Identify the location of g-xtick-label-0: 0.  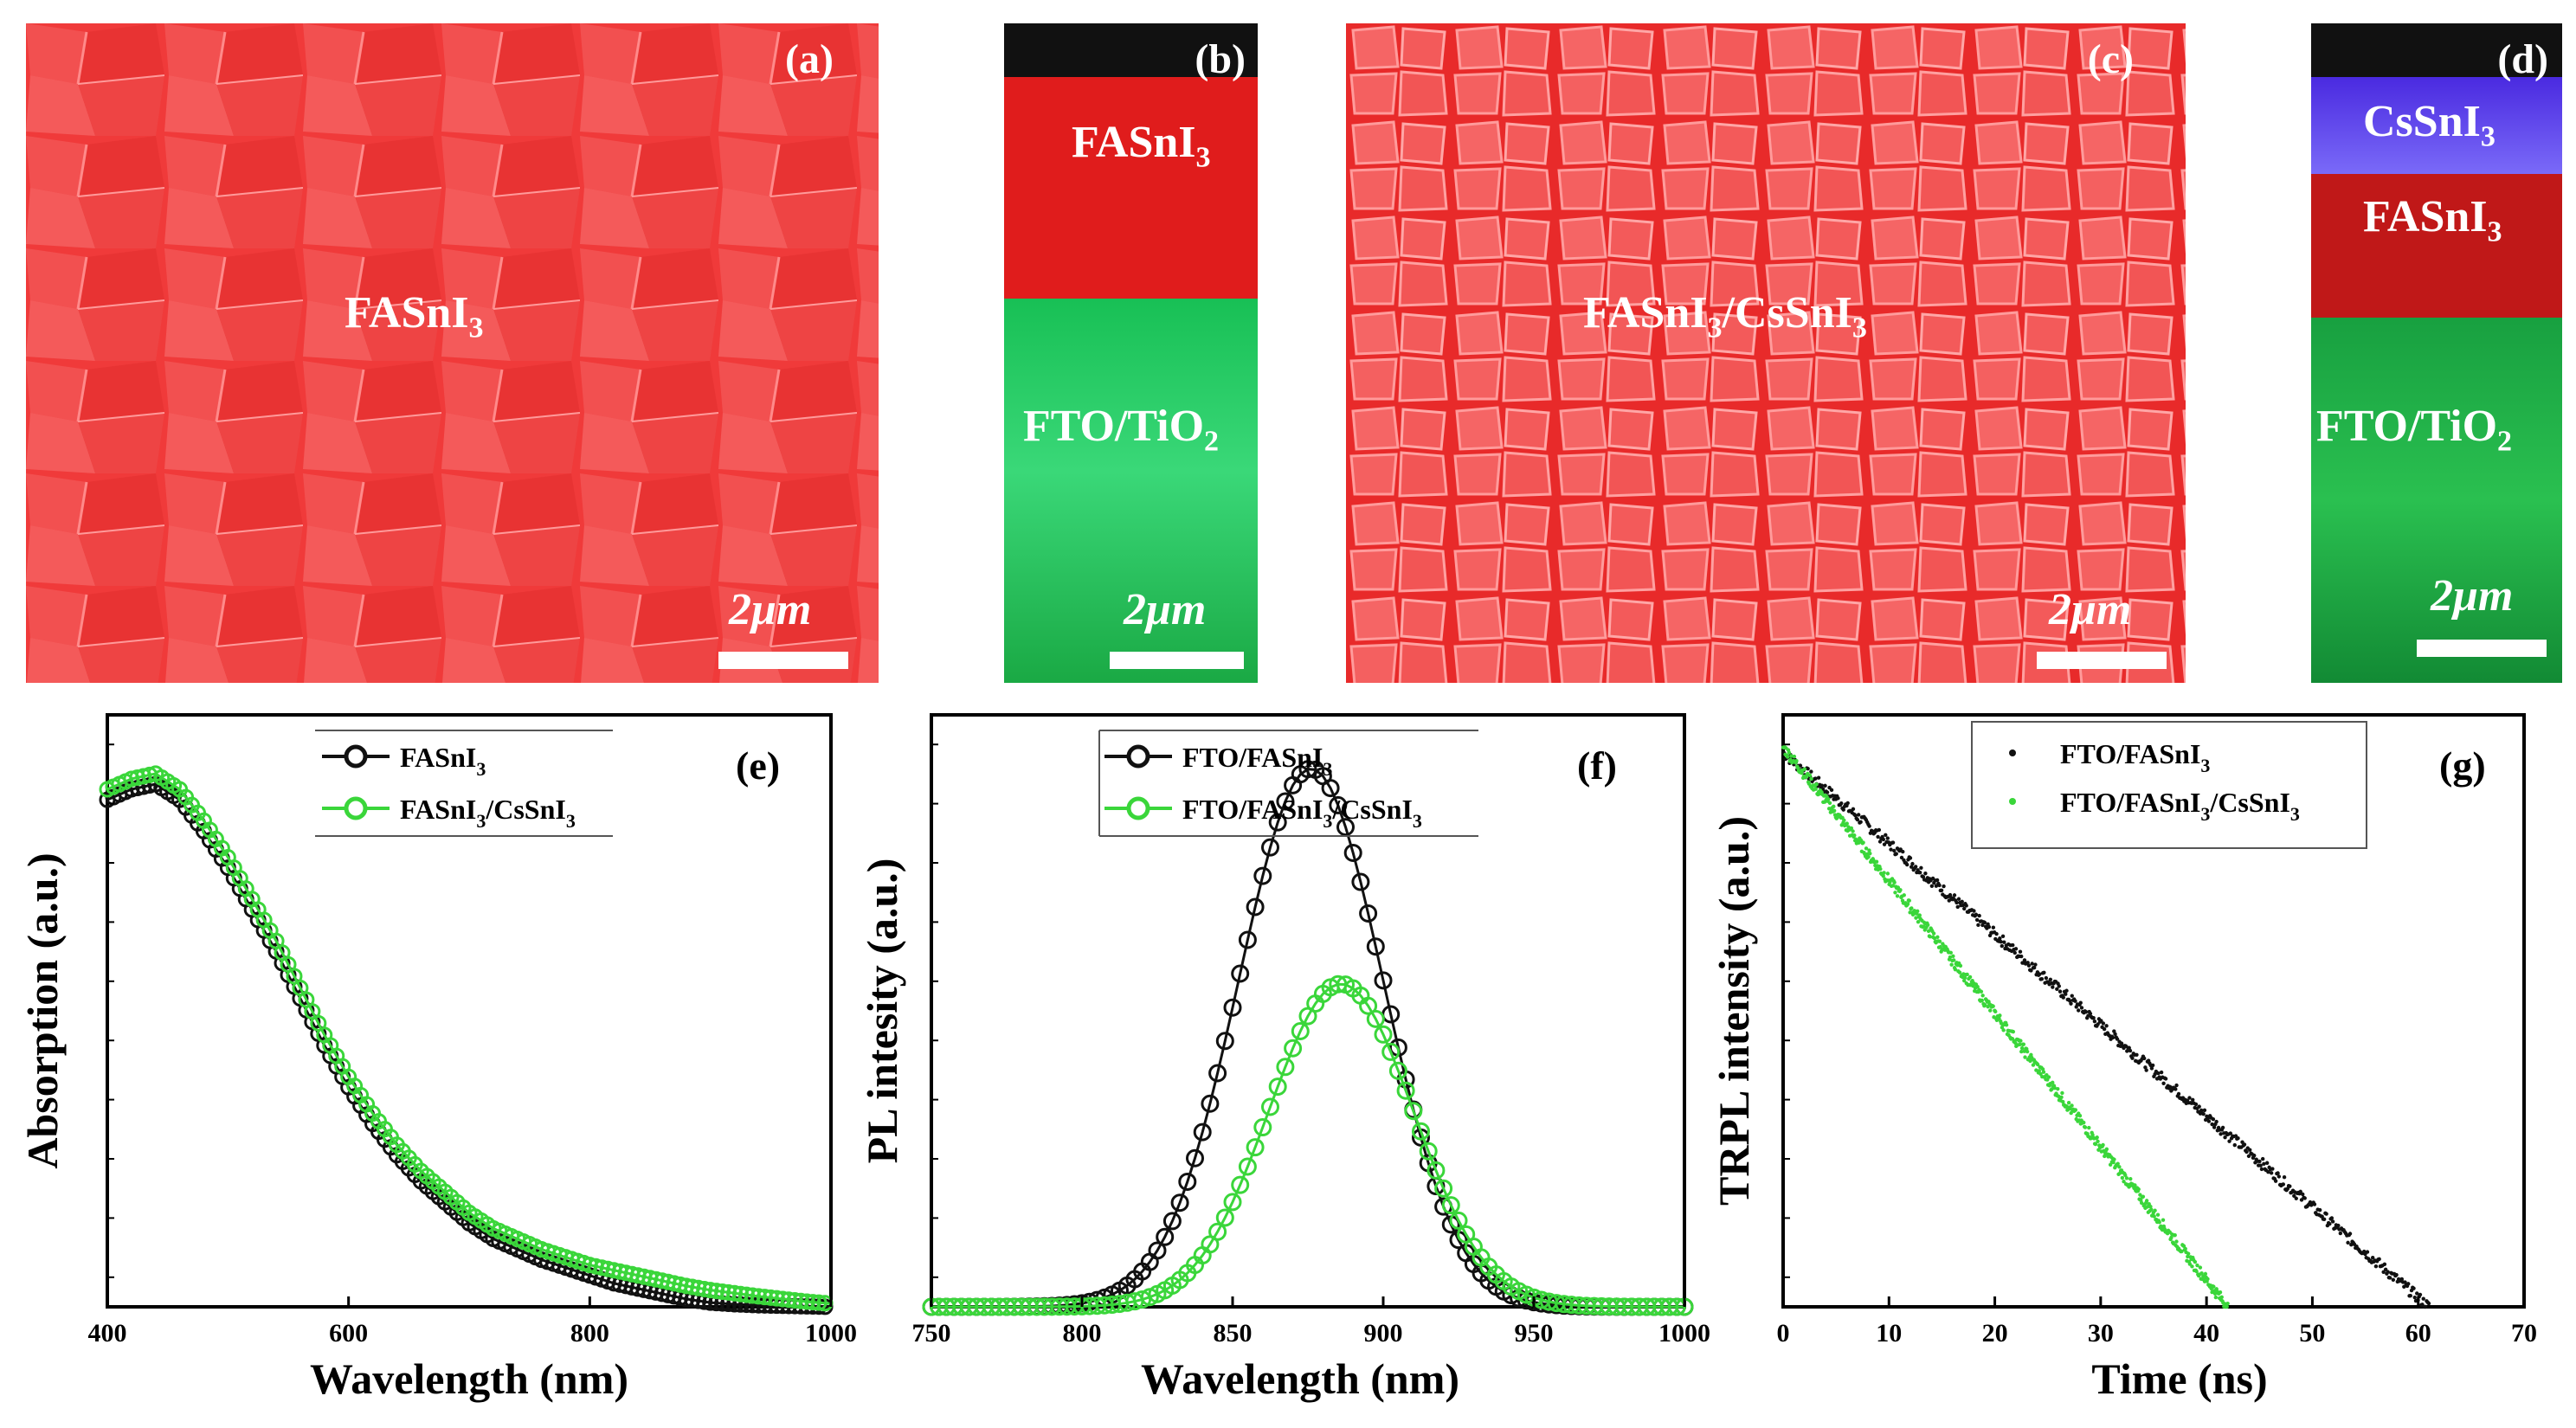
(1783, 1333).